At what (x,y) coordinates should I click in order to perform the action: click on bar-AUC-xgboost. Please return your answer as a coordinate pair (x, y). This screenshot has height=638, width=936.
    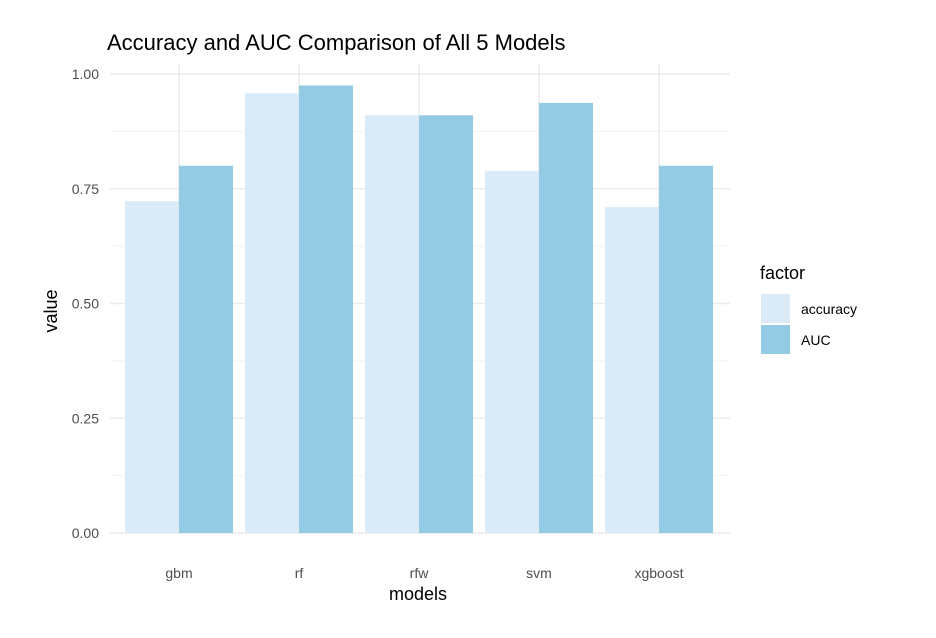
    Looking at the image, I should click on (686, 349).